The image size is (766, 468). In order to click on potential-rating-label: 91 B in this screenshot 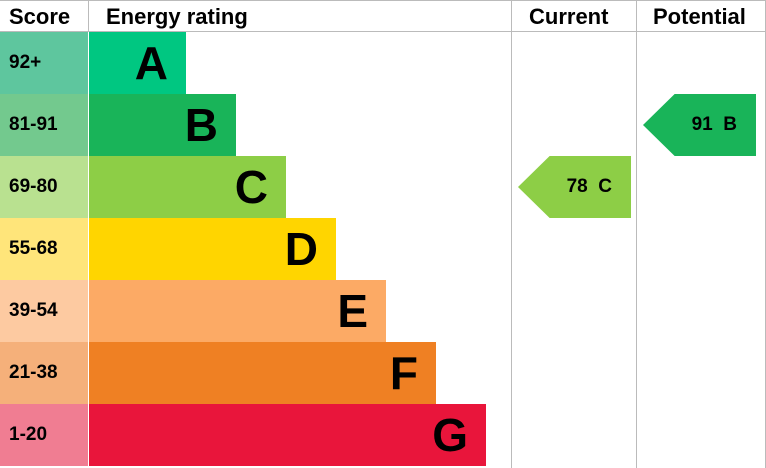, I will do `click(714, 124)`.